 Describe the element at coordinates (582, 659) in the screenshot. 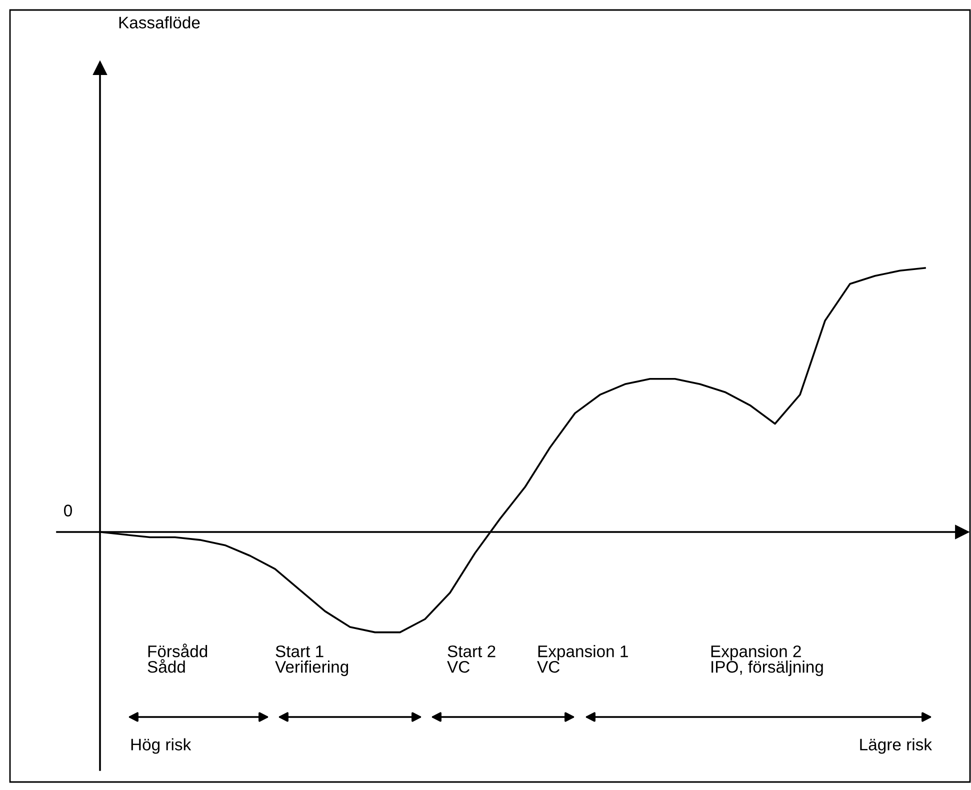

I see `text: Expansion 1 VC` at that location.